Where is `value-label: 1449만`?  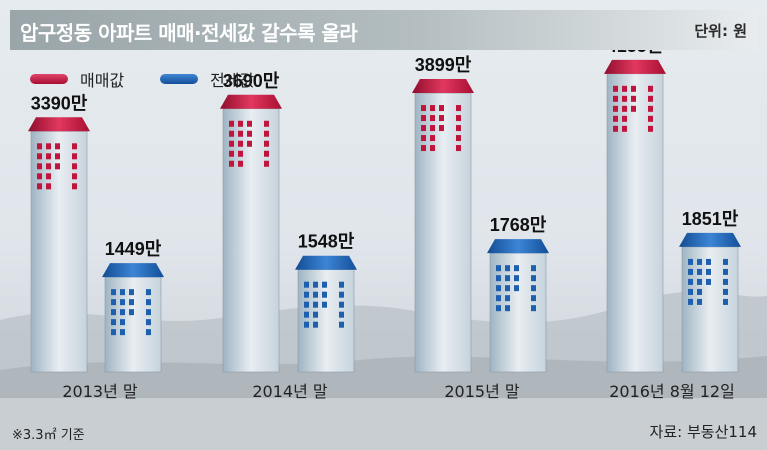
value-label: 1449만 is located at coordinates (133, 249).